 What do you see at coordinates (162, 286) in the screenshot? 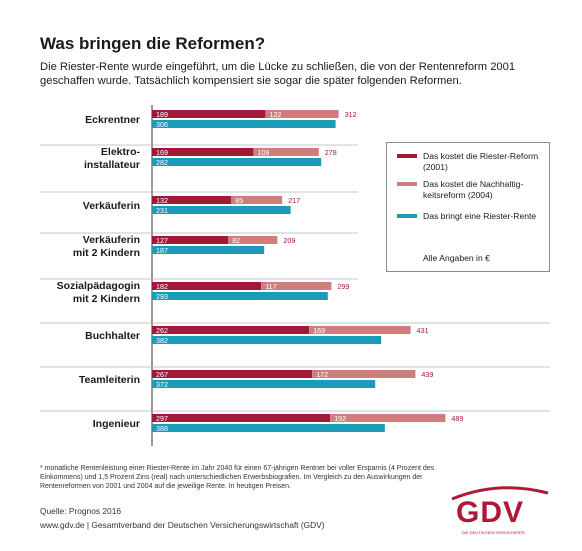
I see `data-label-riester-cost: 182` at bounding box center [162, 286].